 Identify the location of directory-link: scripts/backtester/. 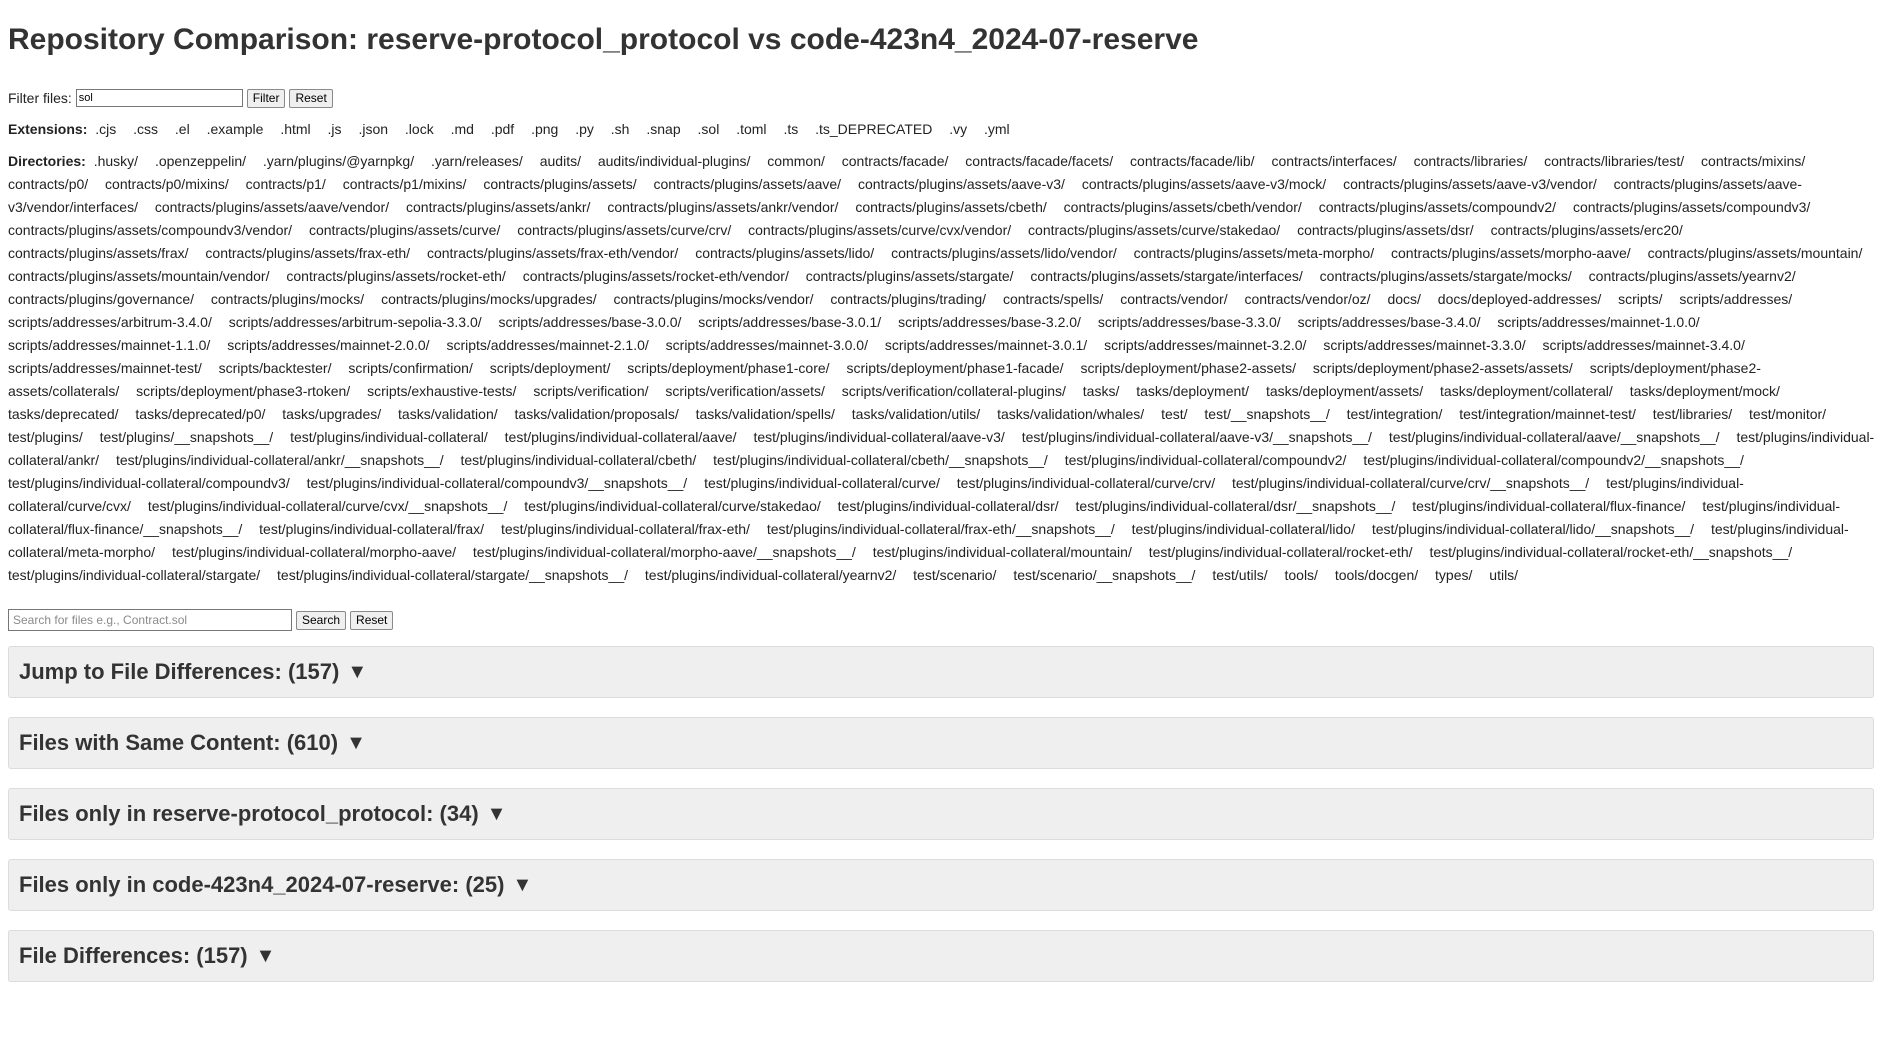
(275, 368).